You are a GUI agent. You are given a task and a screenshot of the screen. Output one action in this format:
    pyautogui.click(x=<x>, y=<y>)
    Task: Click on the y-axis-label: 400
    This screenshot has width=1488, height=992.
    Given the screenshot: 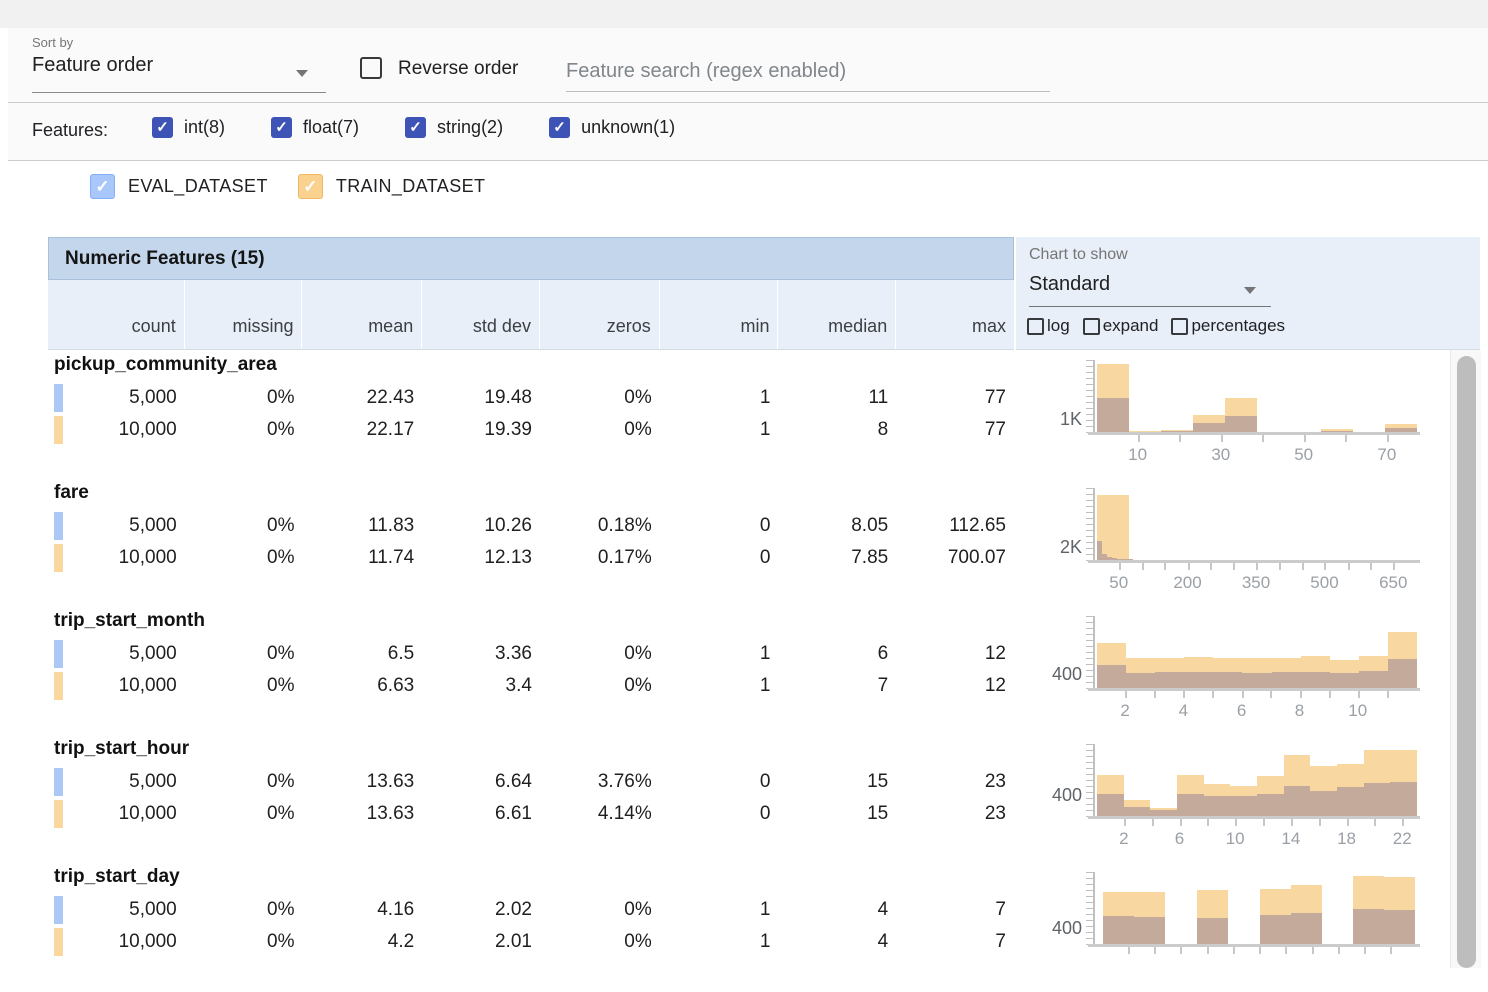 What is the action you would take?
    pyautogui.click(x=1056, y=795)
    